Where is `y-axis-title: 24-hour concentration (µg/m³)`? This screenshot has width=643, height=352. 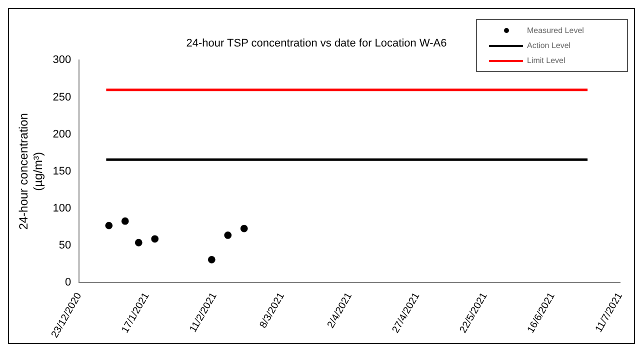 y-axis-title: 24-hour concentration (µg/m³) is located at coordinates (30, 171).